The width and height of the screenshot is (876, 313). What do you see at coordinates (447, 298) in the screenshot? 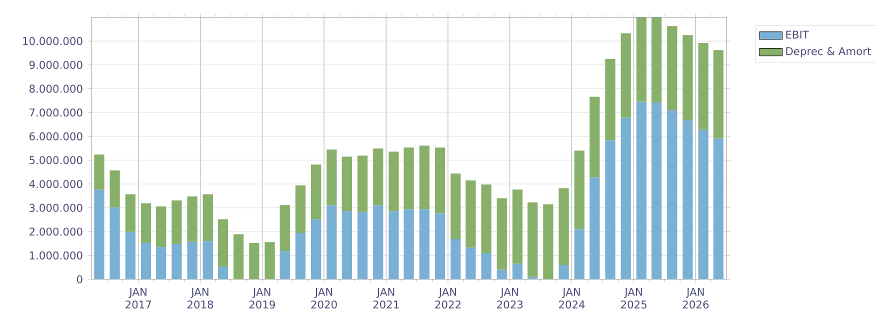
I see `x-tick-label: JAN 2022` at bounding box center [447, 298].